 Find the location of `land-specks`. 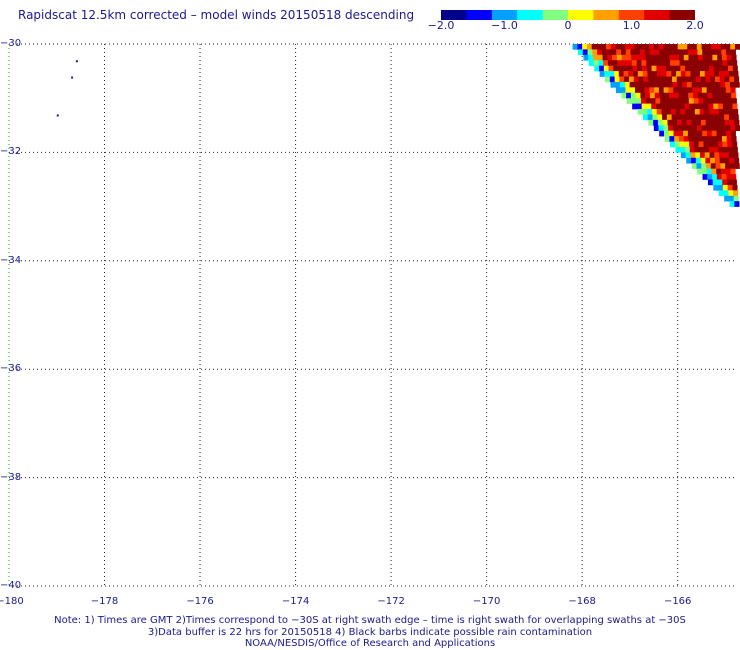

land-specks is located at coordinates (67, 88).